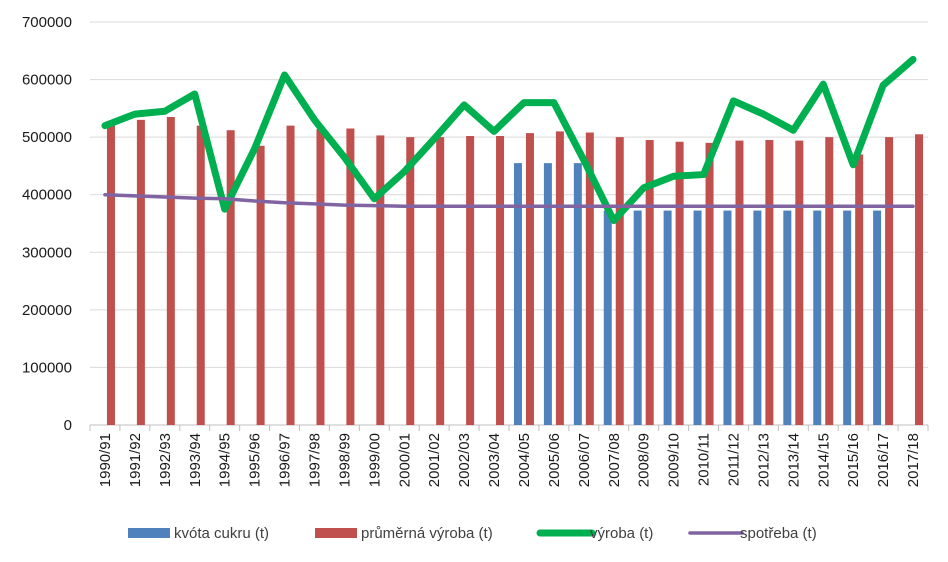 This screenshot has width=948, height=562. What do you see at coordinates (554, 460) in the screenshot?
I see `x-tick-label: 2005/06` at bounding box center [554, 460].